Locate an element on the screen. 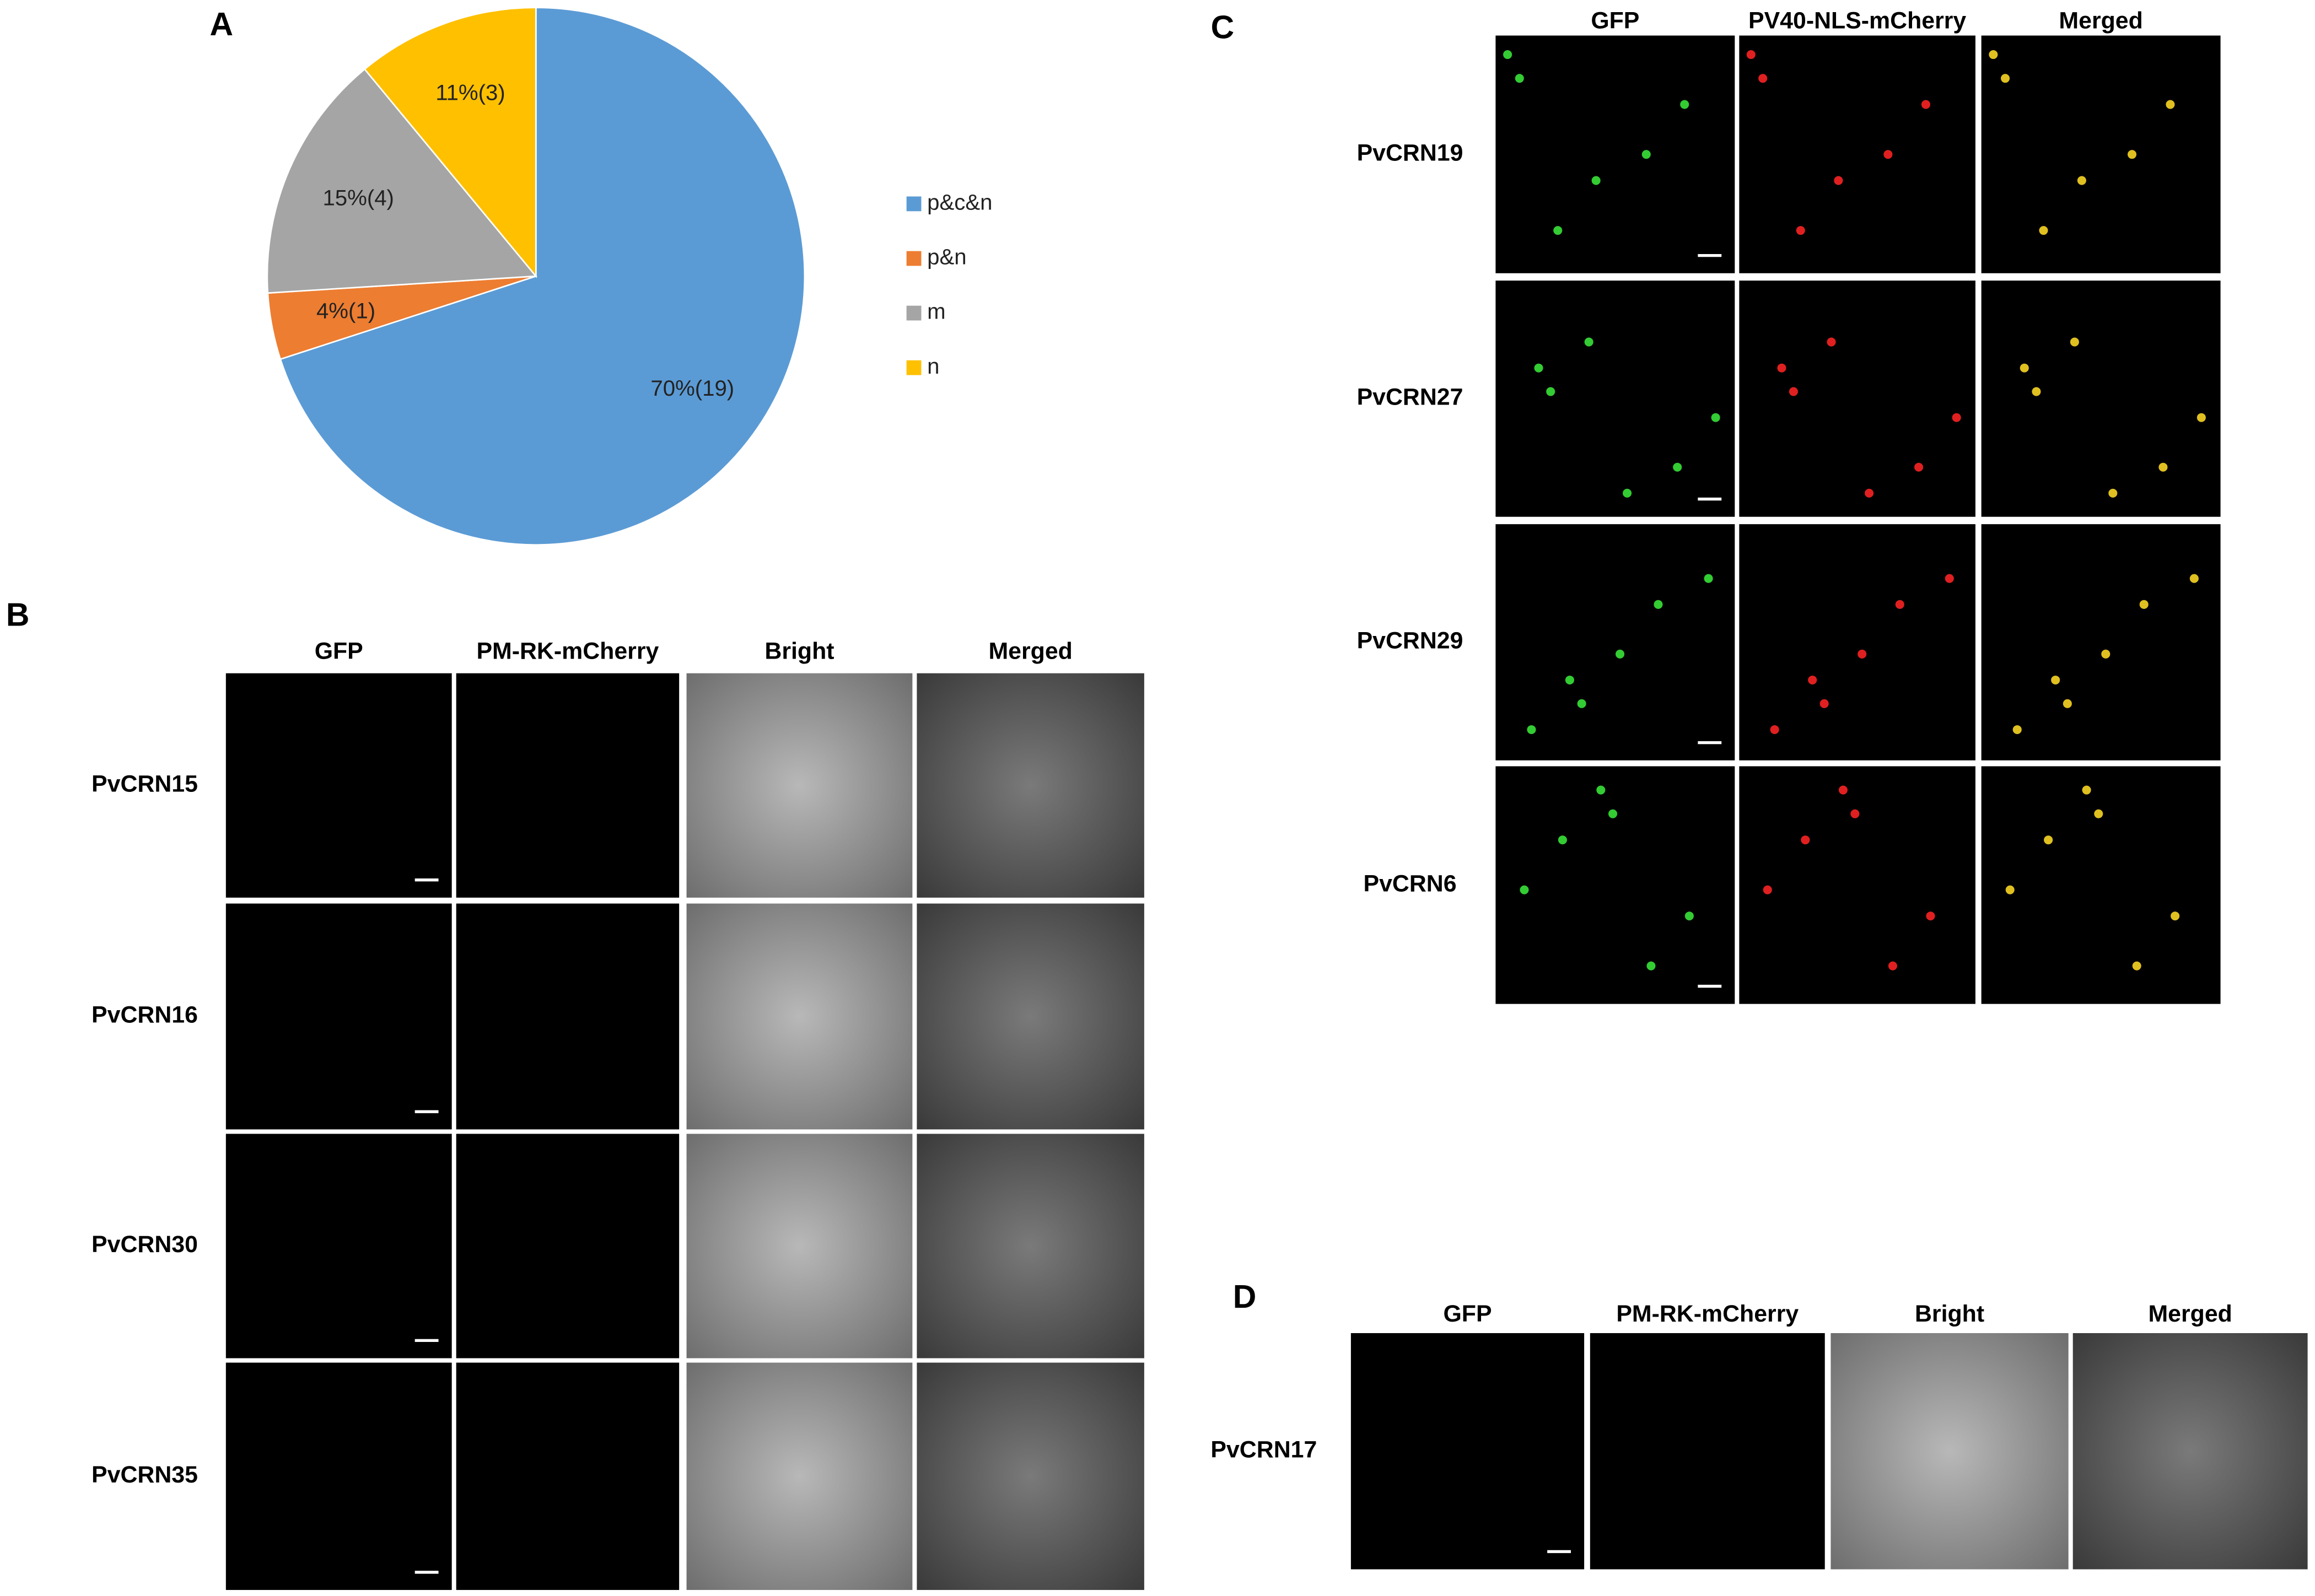 This screenshot has height=1596, width=2315. panel-label: A is located at coordinates (222, 24).